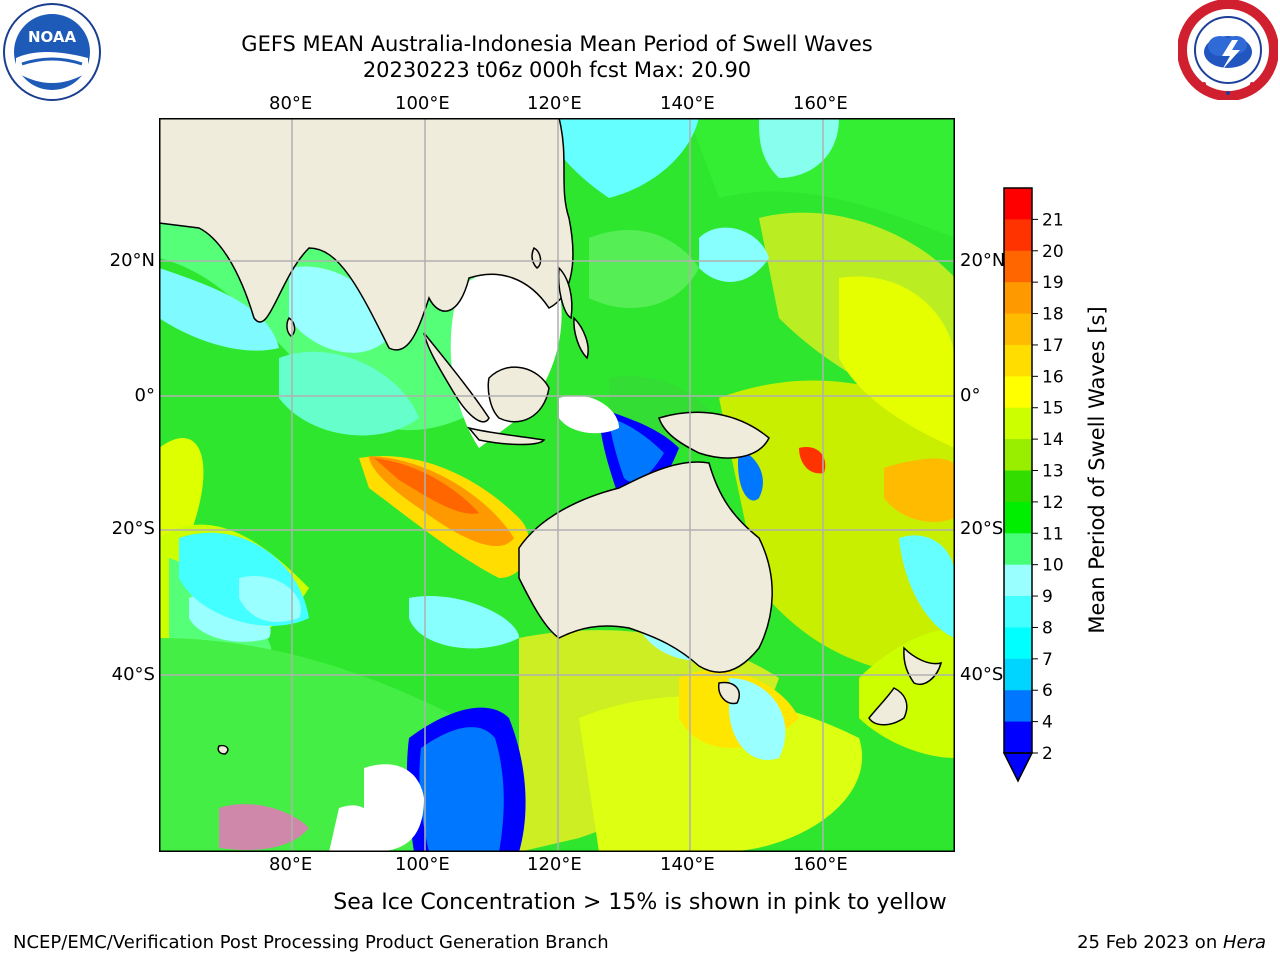 This screenshot has width=1280, height=960. I want to click on colorbar-tick-label: 11, so click(1053, 534).